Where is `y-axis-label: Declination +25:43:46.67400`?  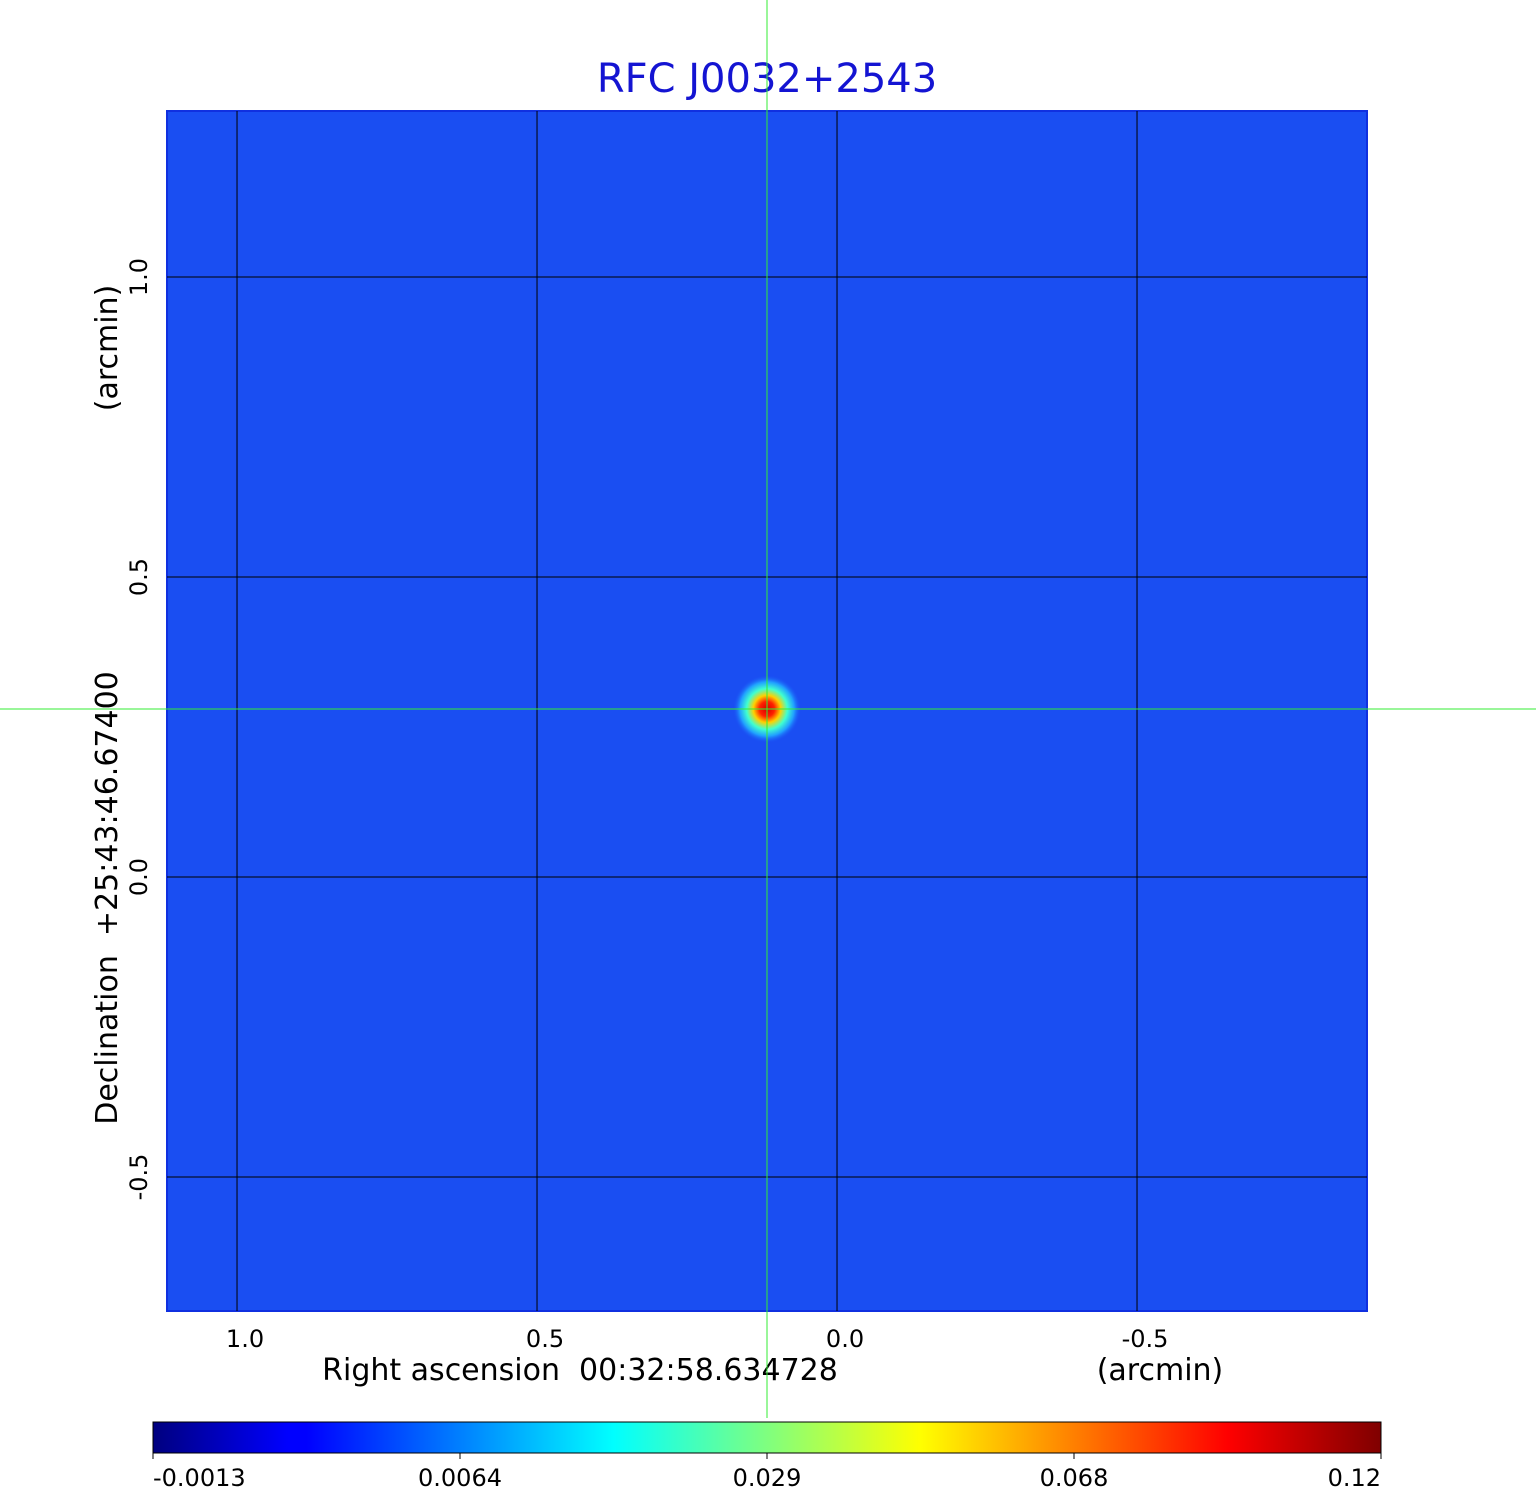 y-axis-label: Declination +25:43:46.67400 is located at coordinates (107, 898).